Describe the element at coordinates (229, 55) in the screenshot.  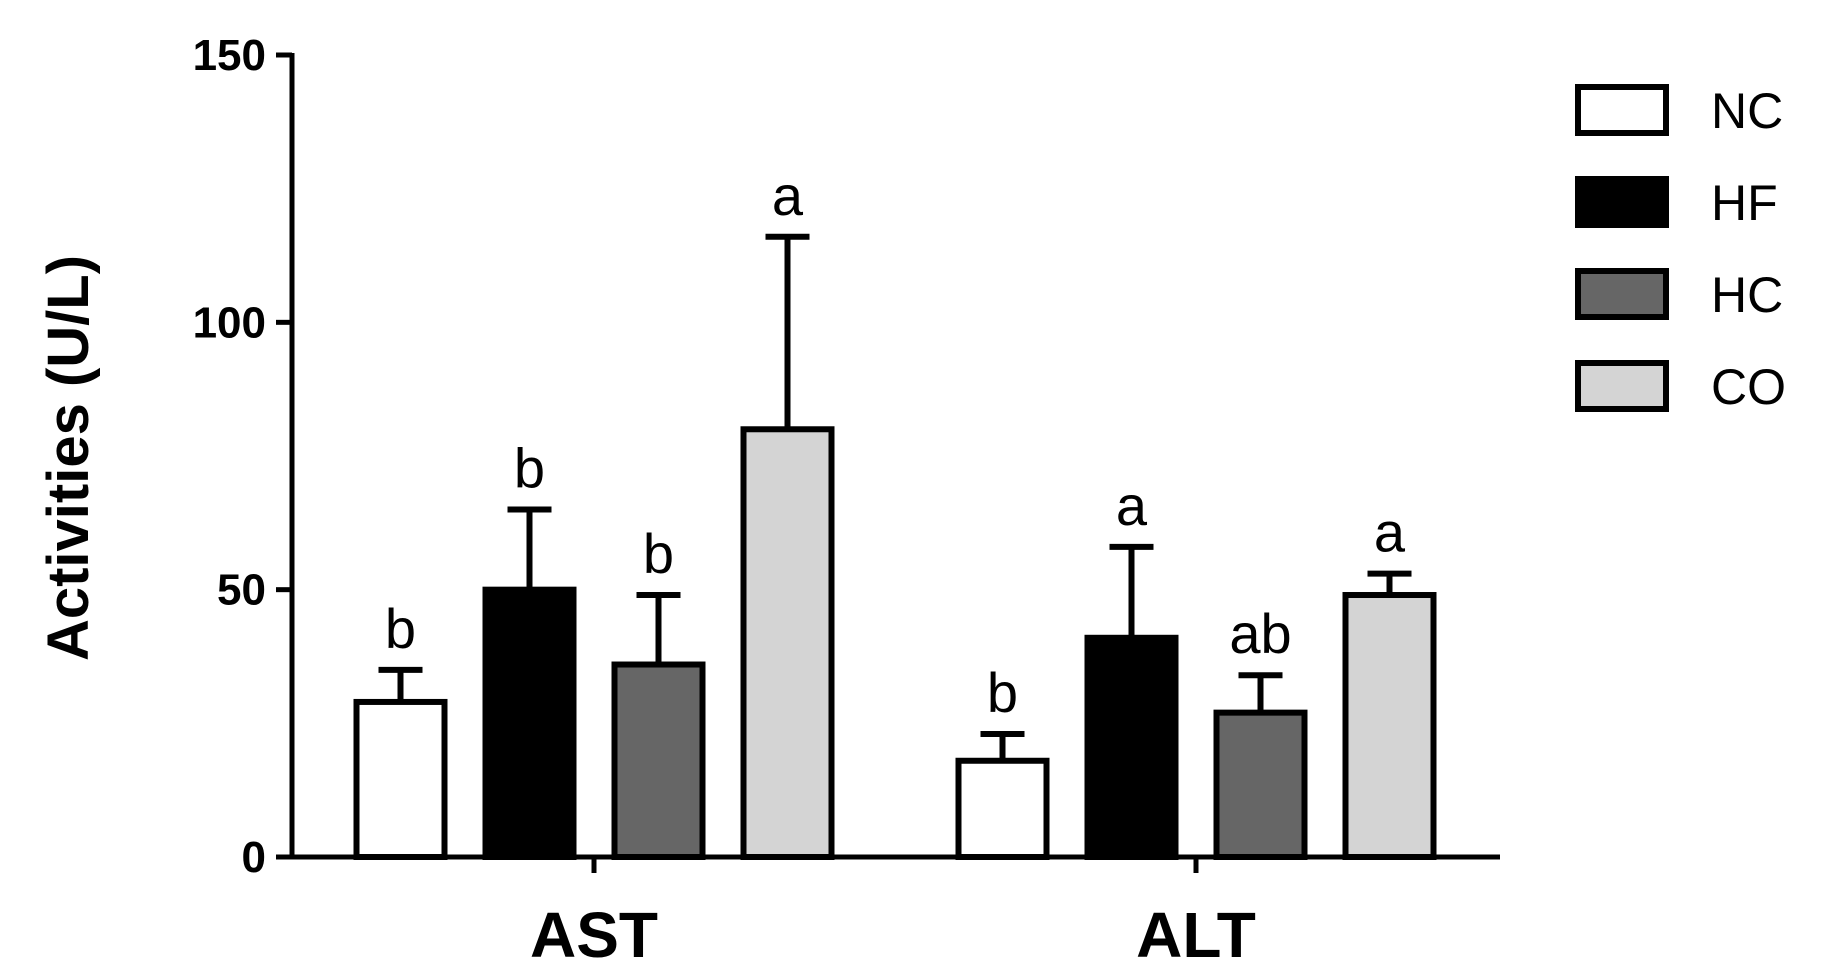
I see `y-tick-label: 150` at that location.